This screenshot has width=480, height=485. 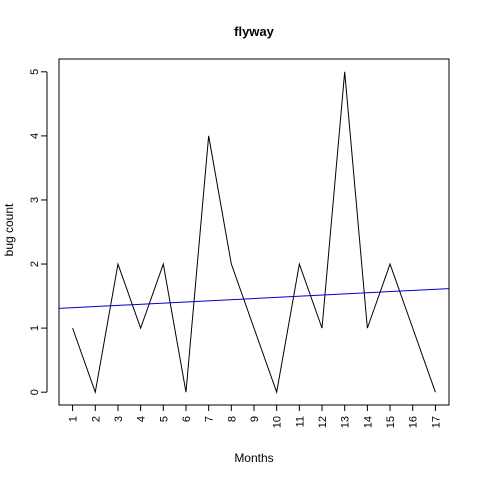 I want to click on x-tick-label: 2, so click(x=96, y=419).